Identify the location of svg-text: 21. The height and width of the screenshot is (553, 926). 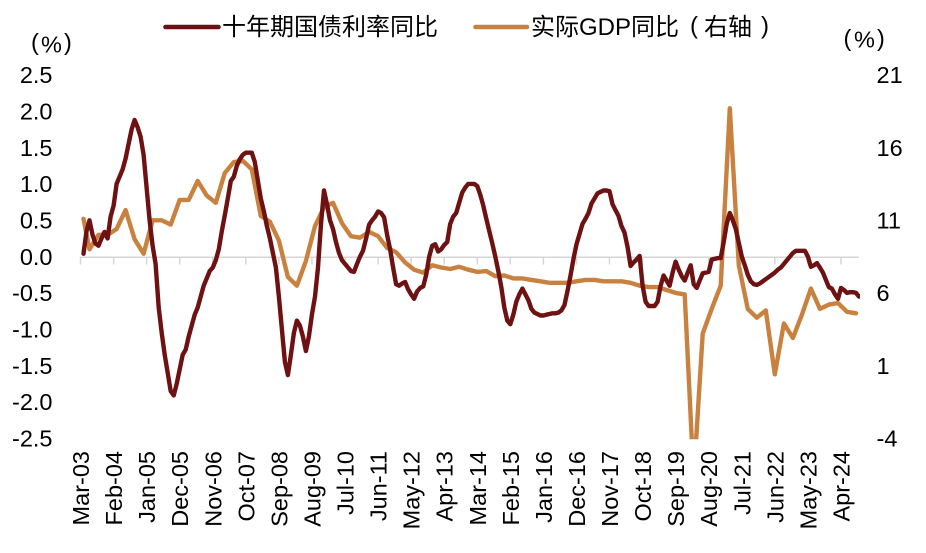
(890, 75).